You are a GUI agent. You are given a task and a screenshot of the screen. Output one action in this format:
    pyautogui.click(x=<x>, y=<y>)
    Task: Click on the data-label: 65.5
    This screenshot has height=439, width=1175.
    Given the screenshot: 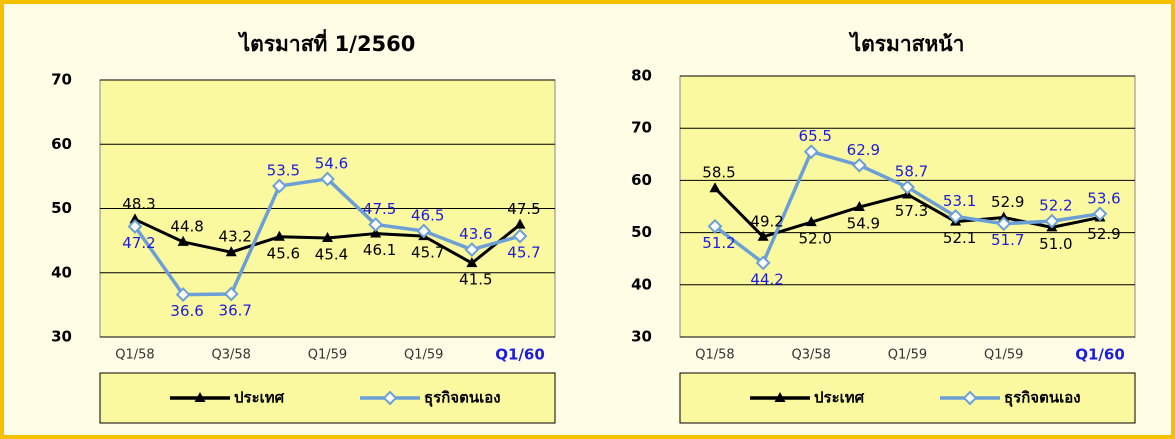 What is the action you would take?
    pyautogui.click(x=815, y=136)
    